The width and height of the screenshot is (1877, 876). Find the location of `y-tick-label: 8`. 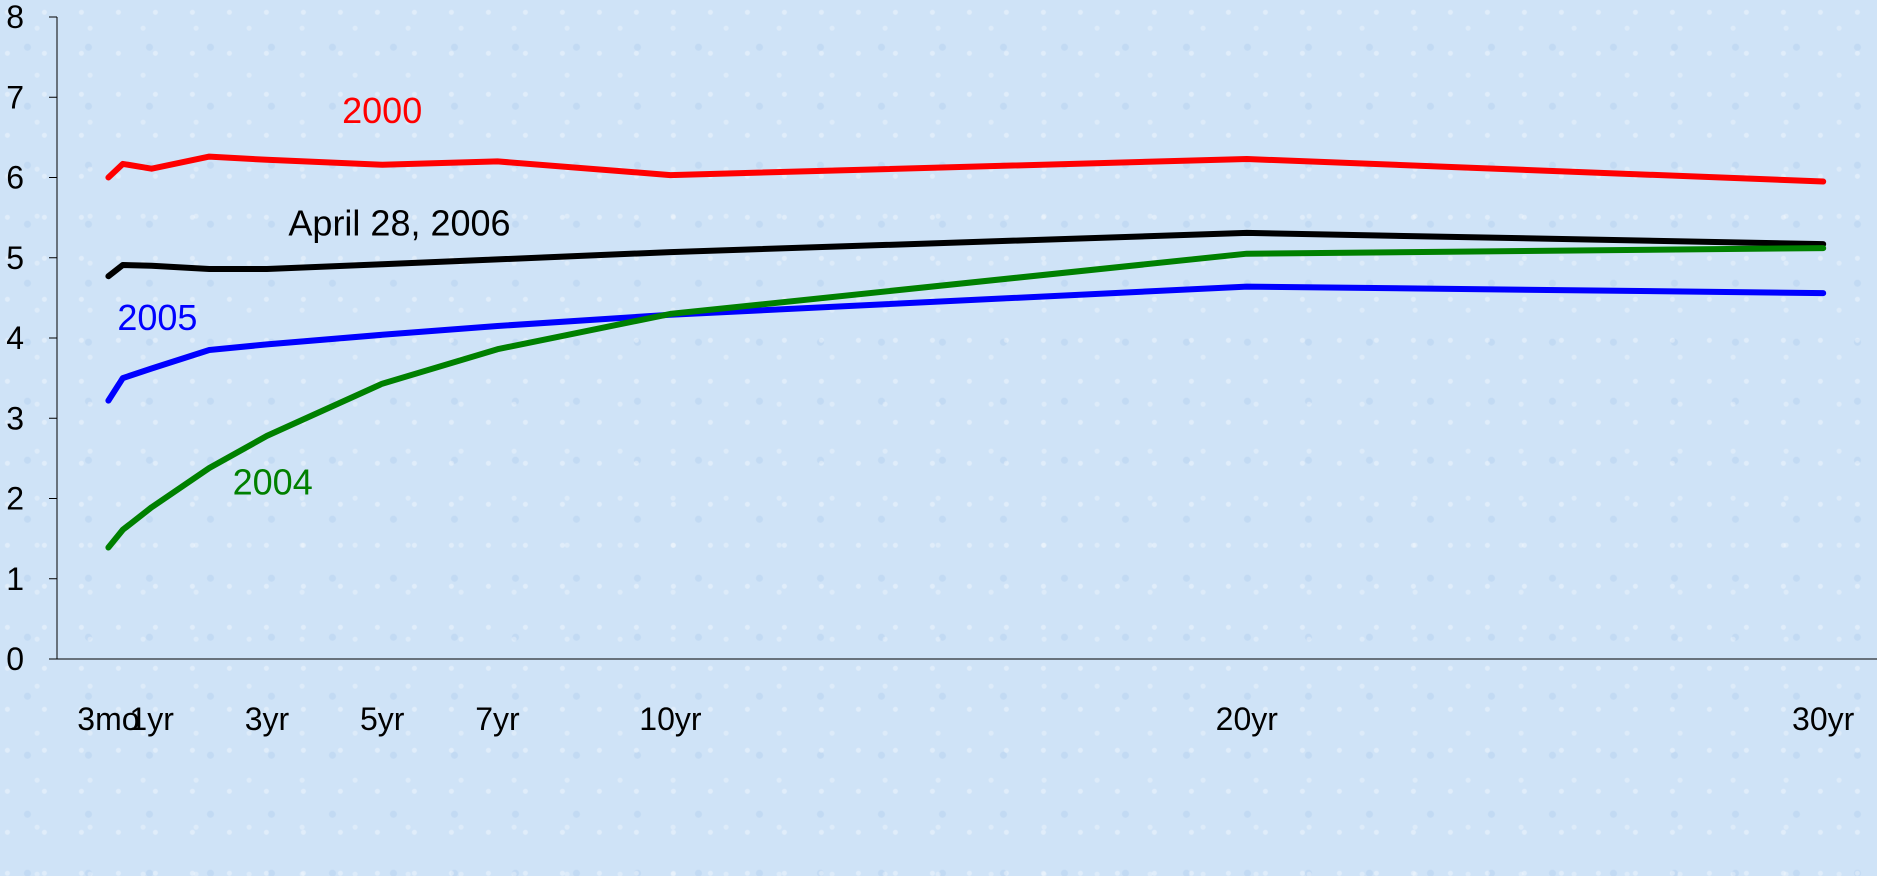

y-tick-label: 8 is located at coordinates (15, 17).